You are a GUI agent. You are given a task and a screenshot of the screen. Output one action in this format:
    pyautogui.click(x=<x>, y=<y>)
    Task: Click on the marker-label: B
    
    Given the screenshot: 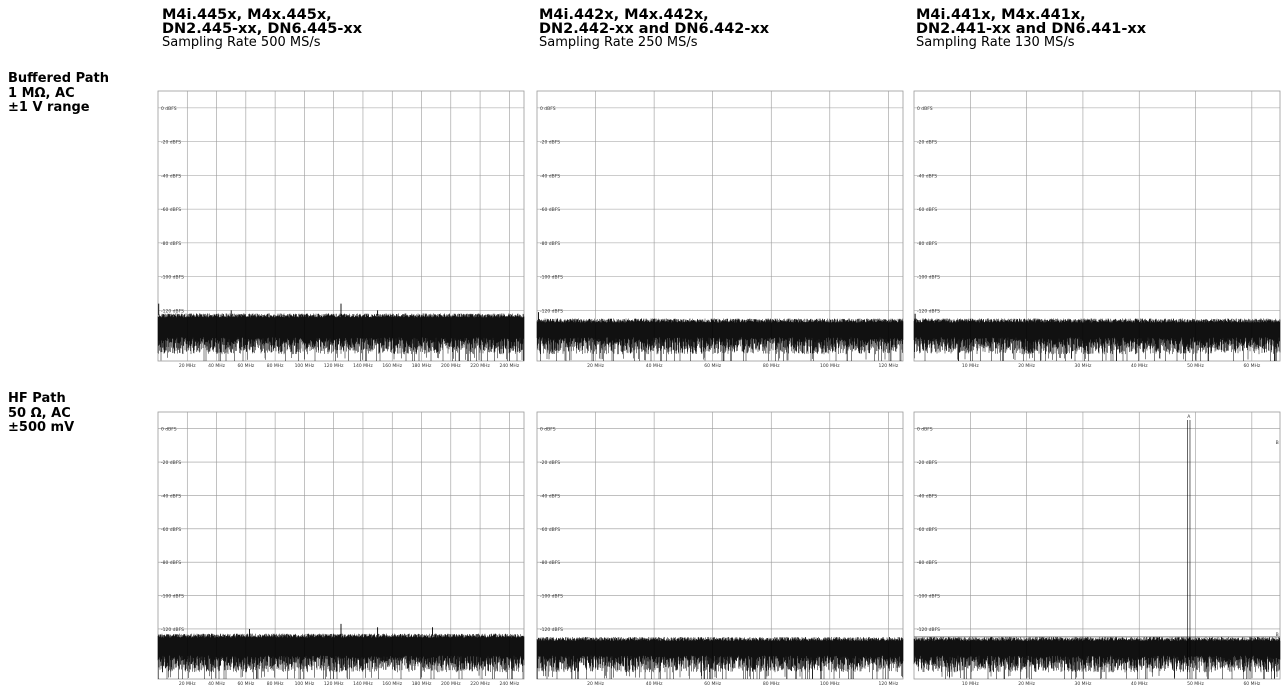 What is the action you would take?
    pyautogui.click(x=1277, y=443)
    